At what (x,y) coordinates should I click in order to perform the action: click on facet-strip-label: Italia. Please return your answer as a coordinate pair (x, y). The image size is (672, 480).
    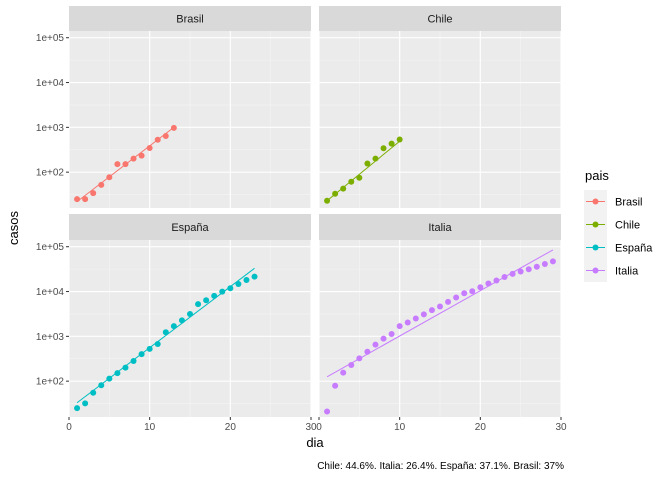
    Looking at the image, I should click on (440, 228).